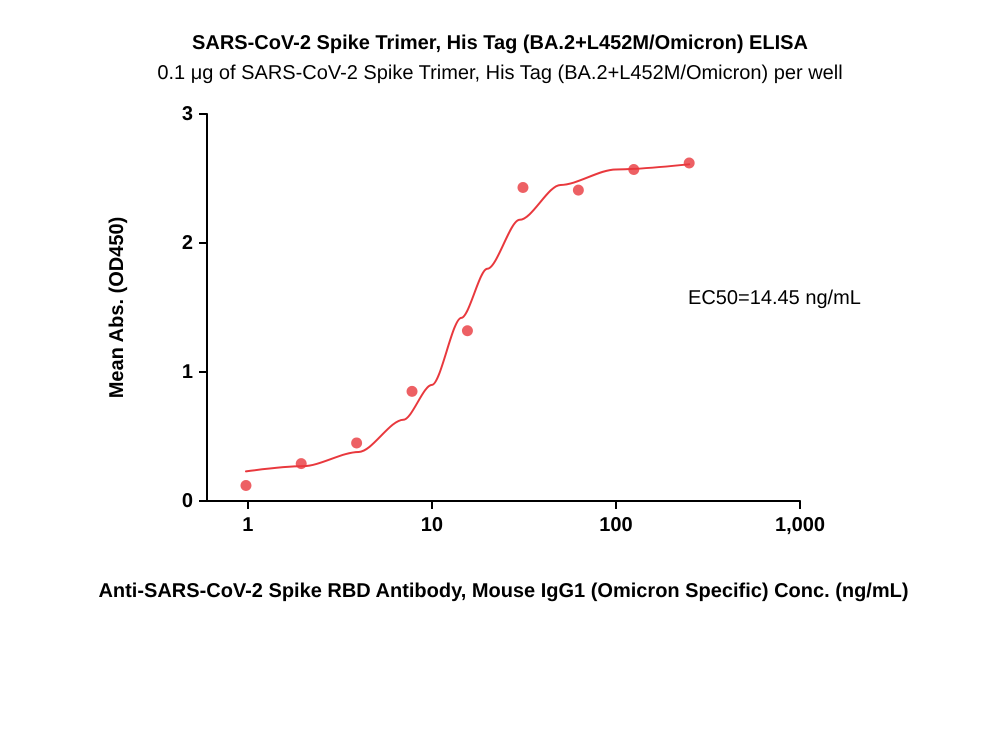  What do you see at coordinates (187, 501) in the screenshot?
I see `y-tick-label: 0` at bounding box center [187, 501].